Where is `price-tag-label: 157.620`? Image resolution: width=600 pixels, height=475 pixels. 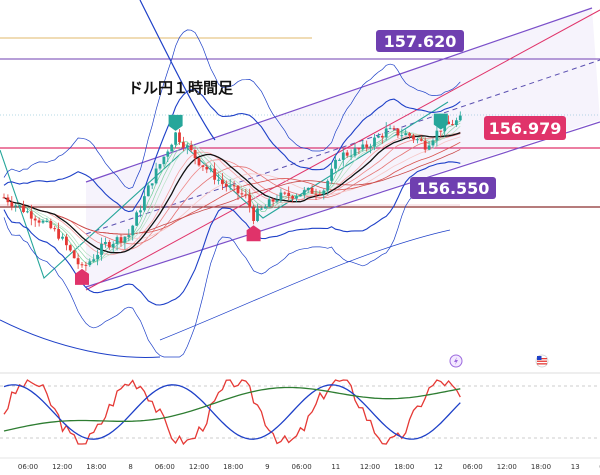 price-tag-label: 157.620 is located at coordinates (420, 41).